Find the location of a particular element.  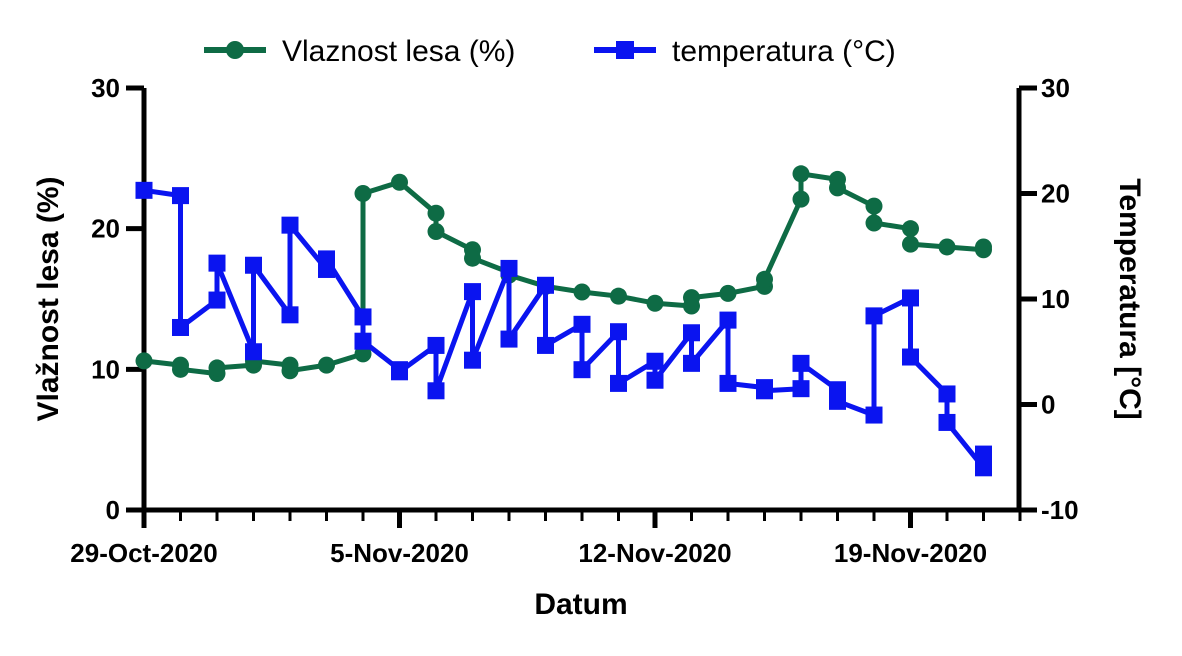

left-y-tick-label: 20 is located at coordinates (105, 229).